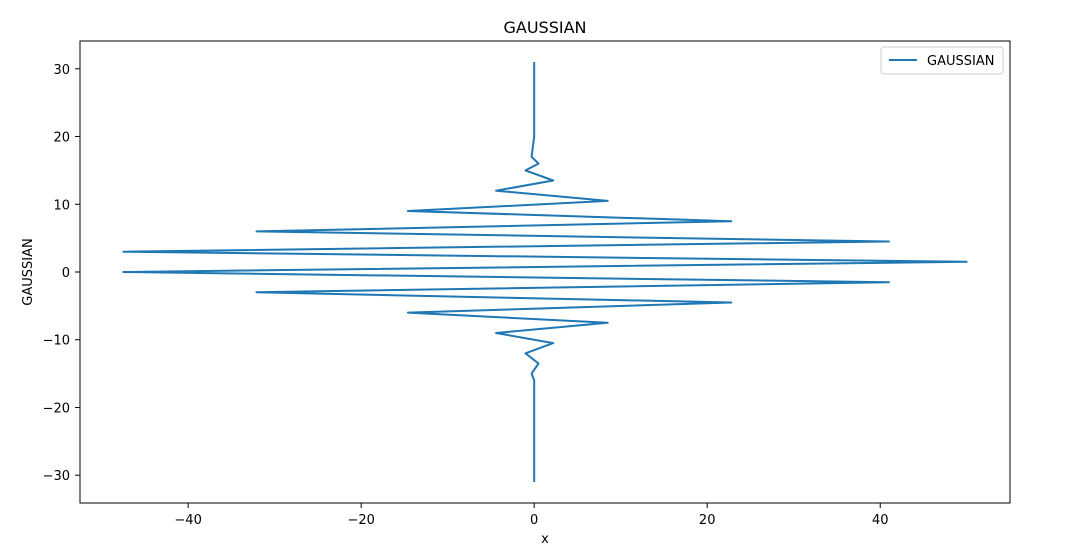  I want to click on y-tick-label: 10, so click(61, 205).